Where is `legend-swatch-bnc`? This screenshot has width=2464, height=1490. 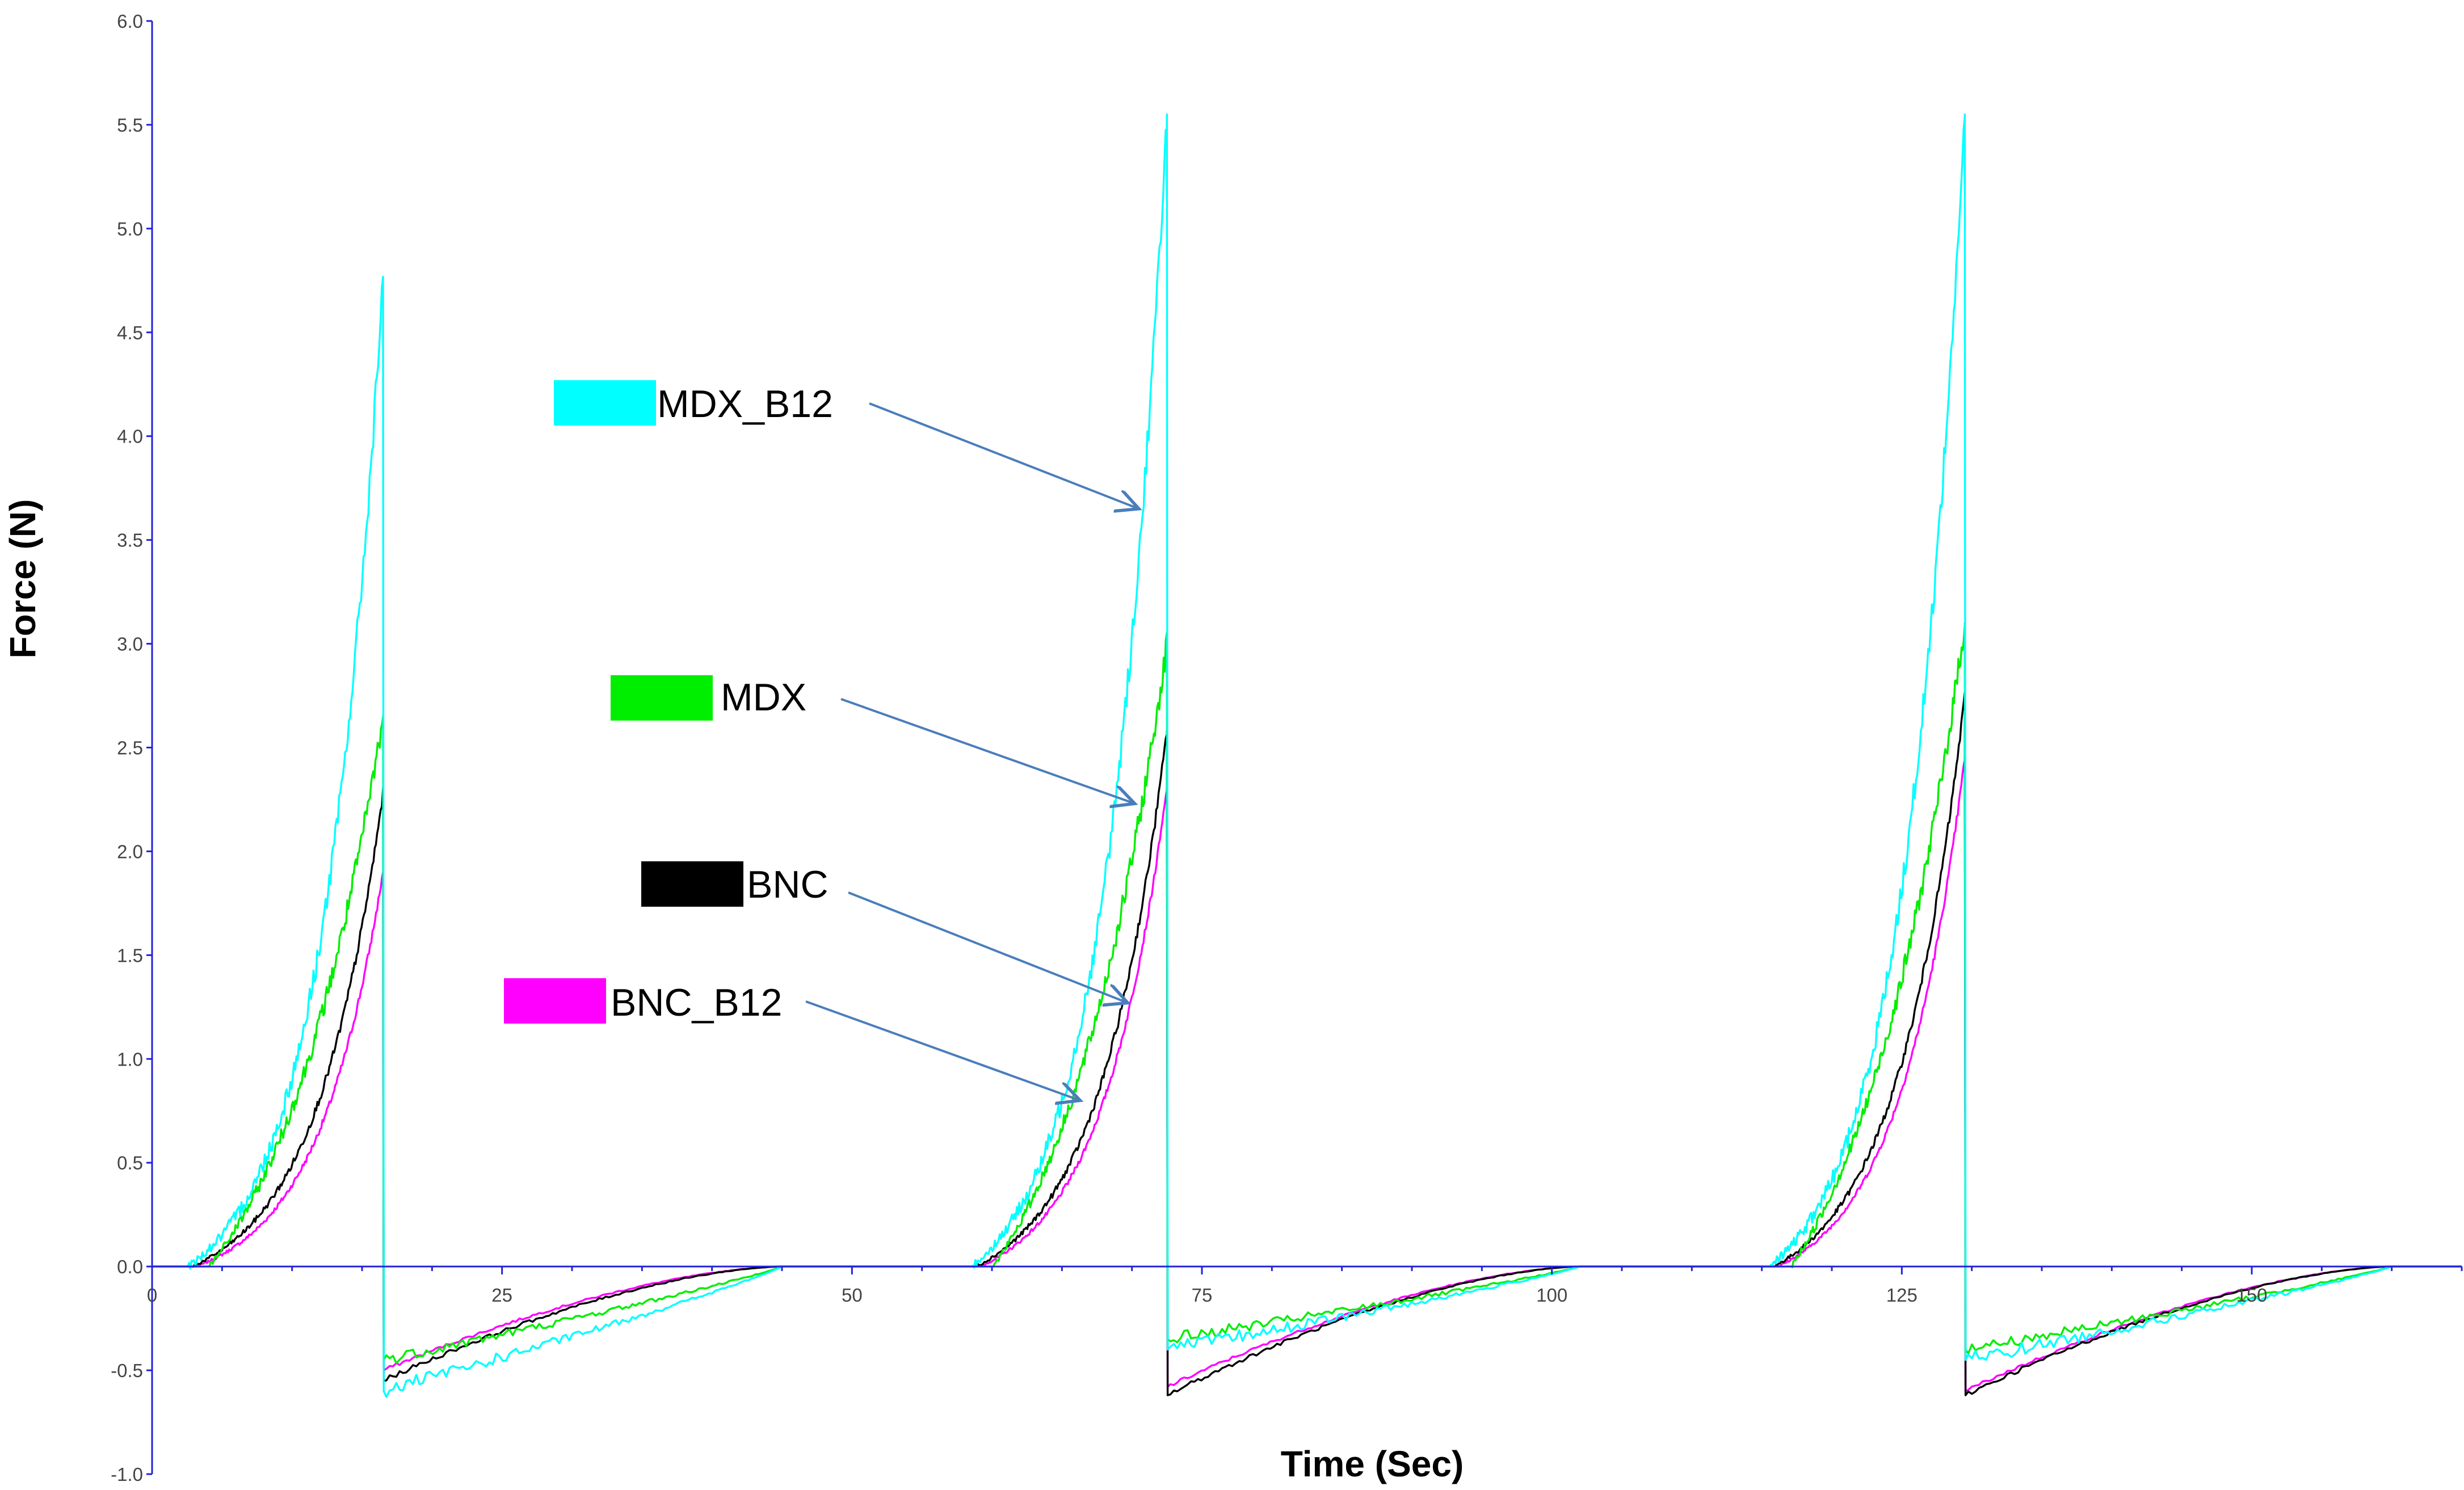
legend-swatch-bnc is located at coordinates (692, 884).